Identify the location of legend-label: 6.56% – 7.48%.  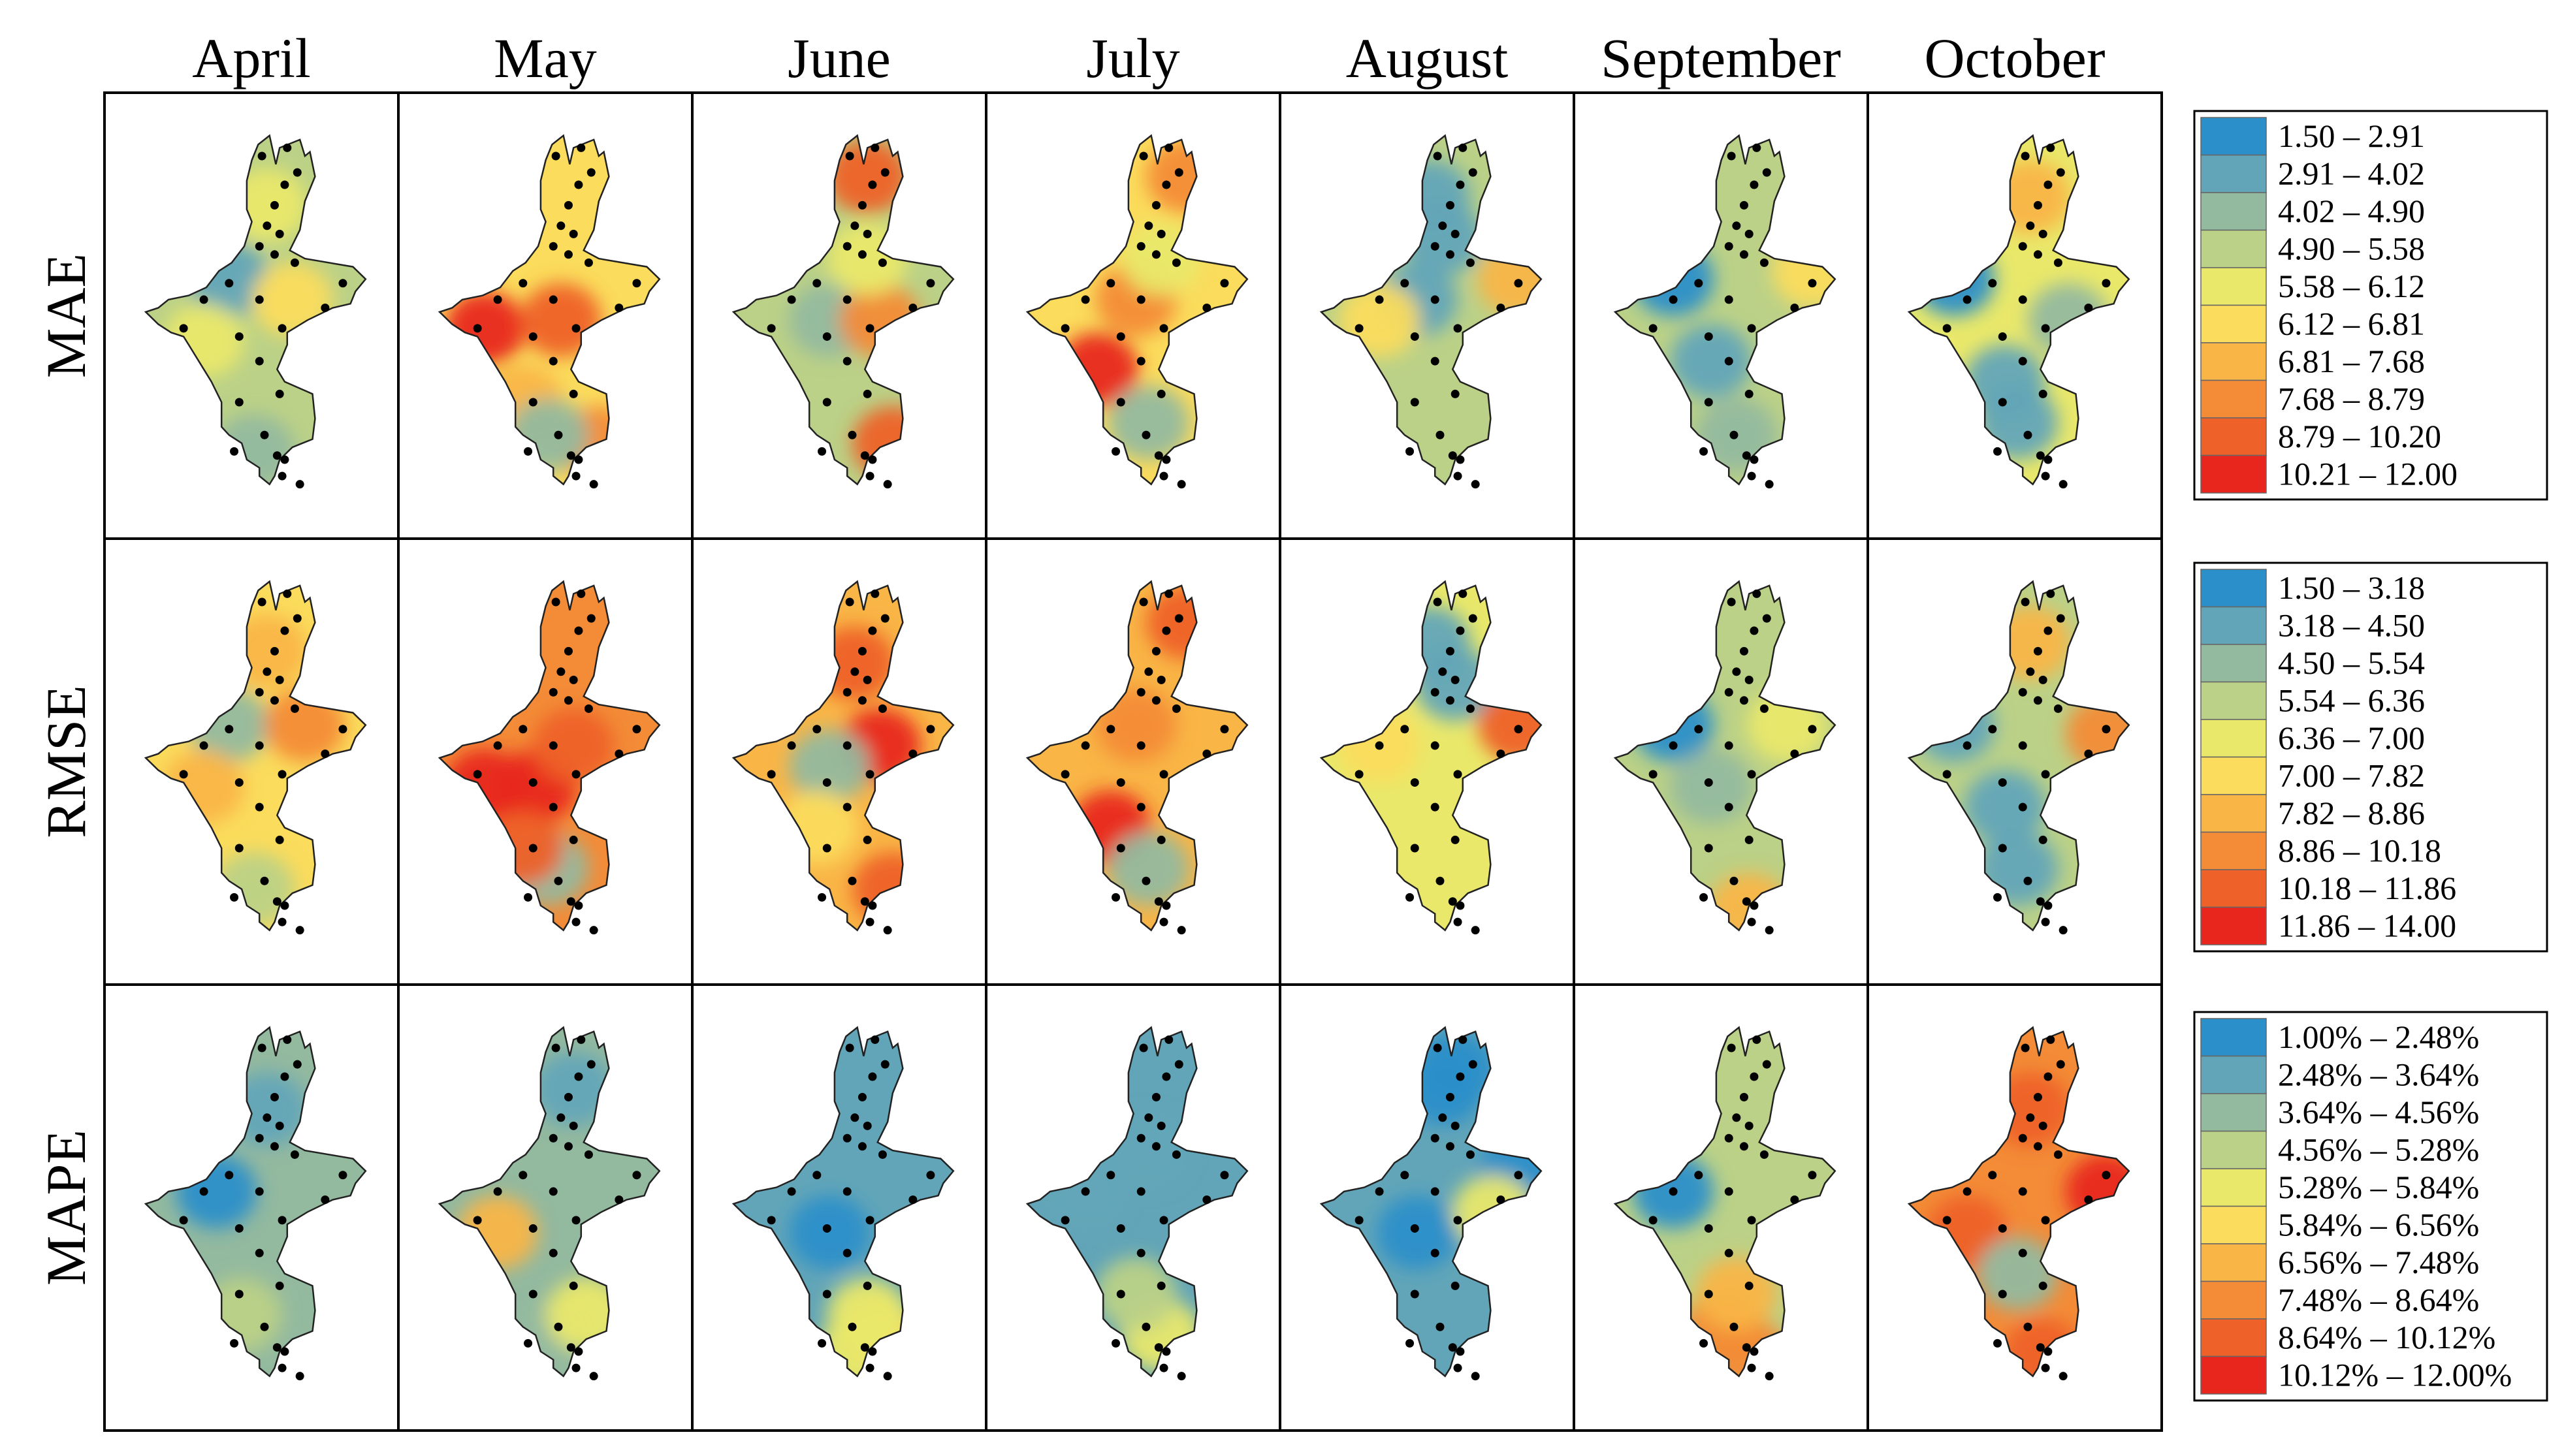
(2378, 1262).